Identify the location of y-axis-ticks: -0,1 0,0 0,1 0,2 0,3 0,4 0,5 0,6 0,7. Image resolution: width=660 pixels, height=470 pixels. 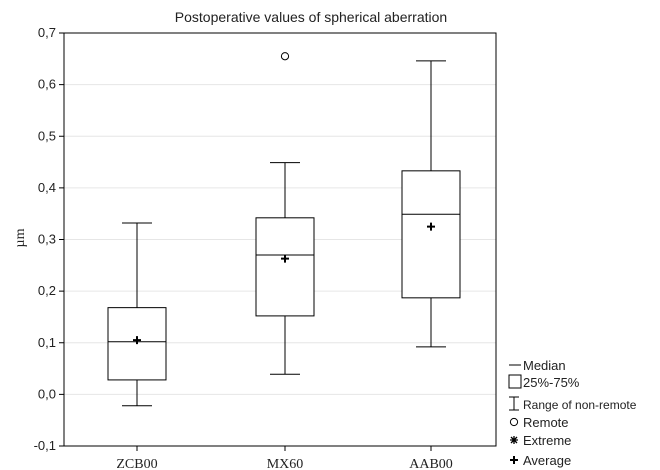
(49, 239).